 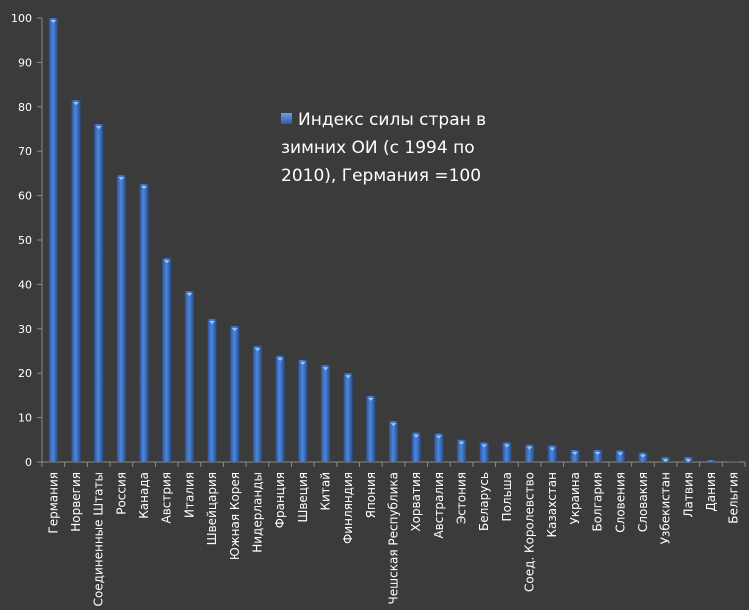 I want to click on y-tick-label: 50, so click(x=25, y=240).